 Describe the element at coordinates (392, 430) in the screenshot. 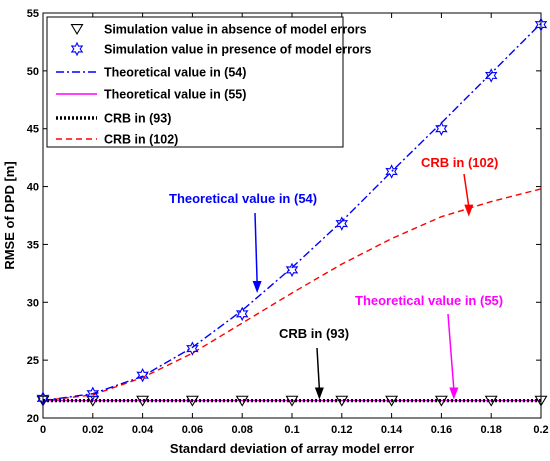

I see `x-tick-label: 0.14` at that location.